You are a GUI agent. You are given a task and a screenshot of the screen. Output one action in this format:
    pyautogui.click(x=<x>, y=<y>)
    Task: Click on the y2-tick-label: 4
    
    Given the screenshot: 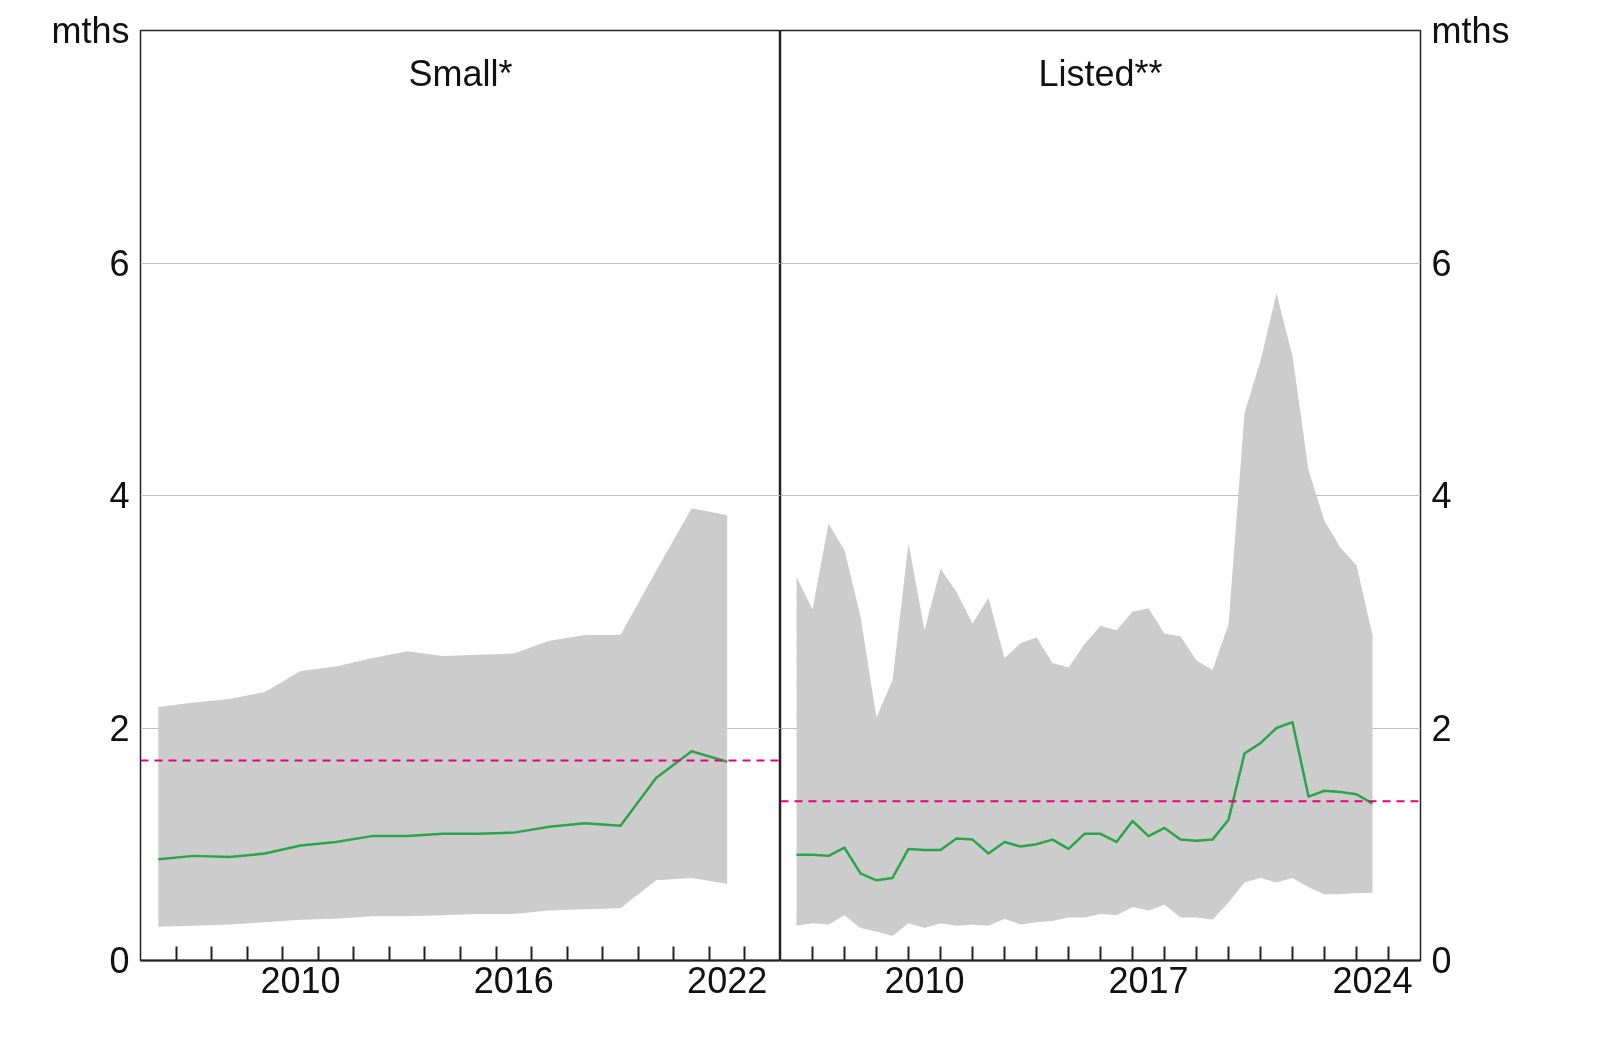 What is the action you would take?
    pyautogui.click(x=1441, y=495)
    